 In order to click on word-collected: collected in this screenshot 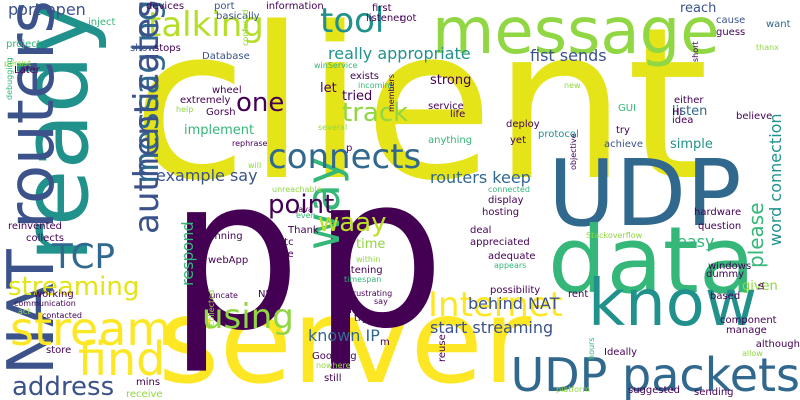, I will do `click(212, 308)`.